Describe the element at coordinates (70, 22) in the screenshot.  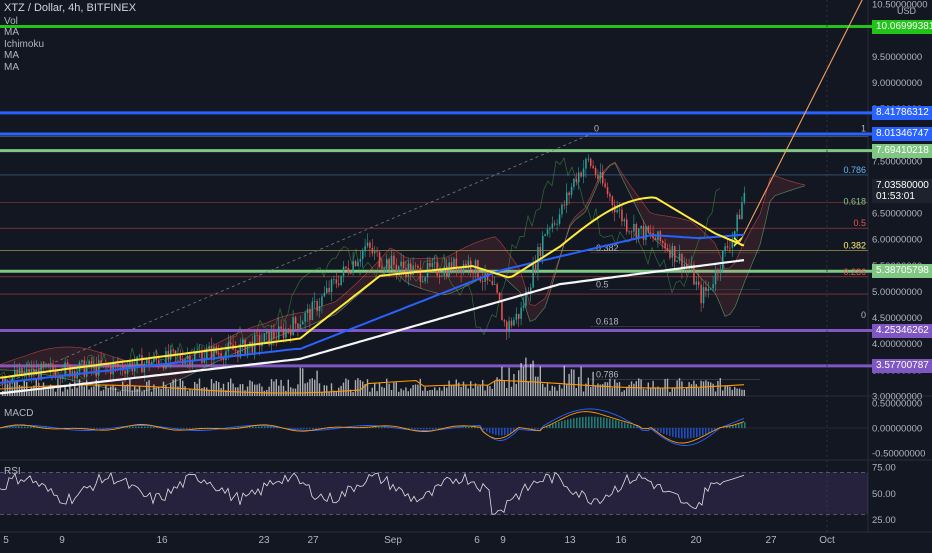
I see `indicator-vol: Vol` at that location.